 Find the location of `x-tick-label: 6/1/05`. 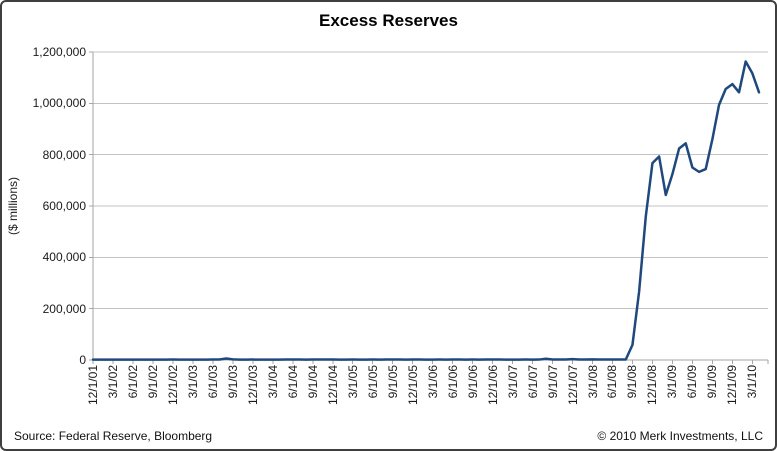

x-tick-label: 6/1/05 is located at coordinates (372, 382).